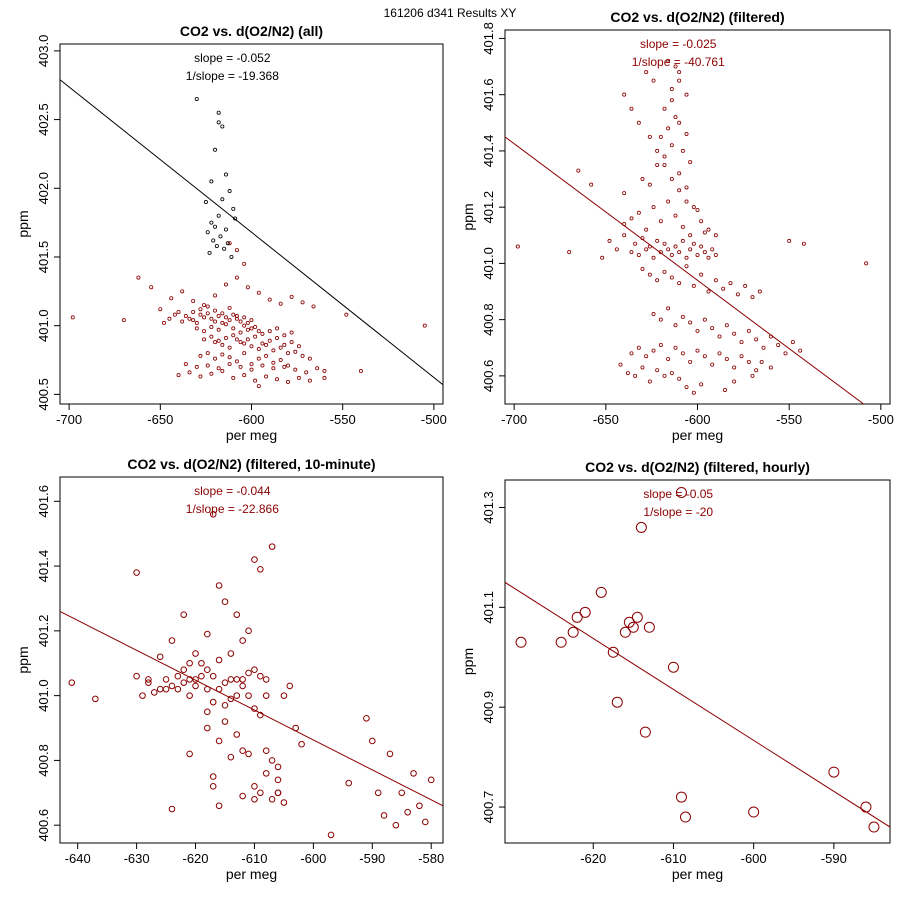 Image resolution: width=900 pixels, height=900 pixels. What do you see at coordinates (488, 807) in the screenshot?
I see `y-tick-label: 400.7` at bounding box center [488, 807].